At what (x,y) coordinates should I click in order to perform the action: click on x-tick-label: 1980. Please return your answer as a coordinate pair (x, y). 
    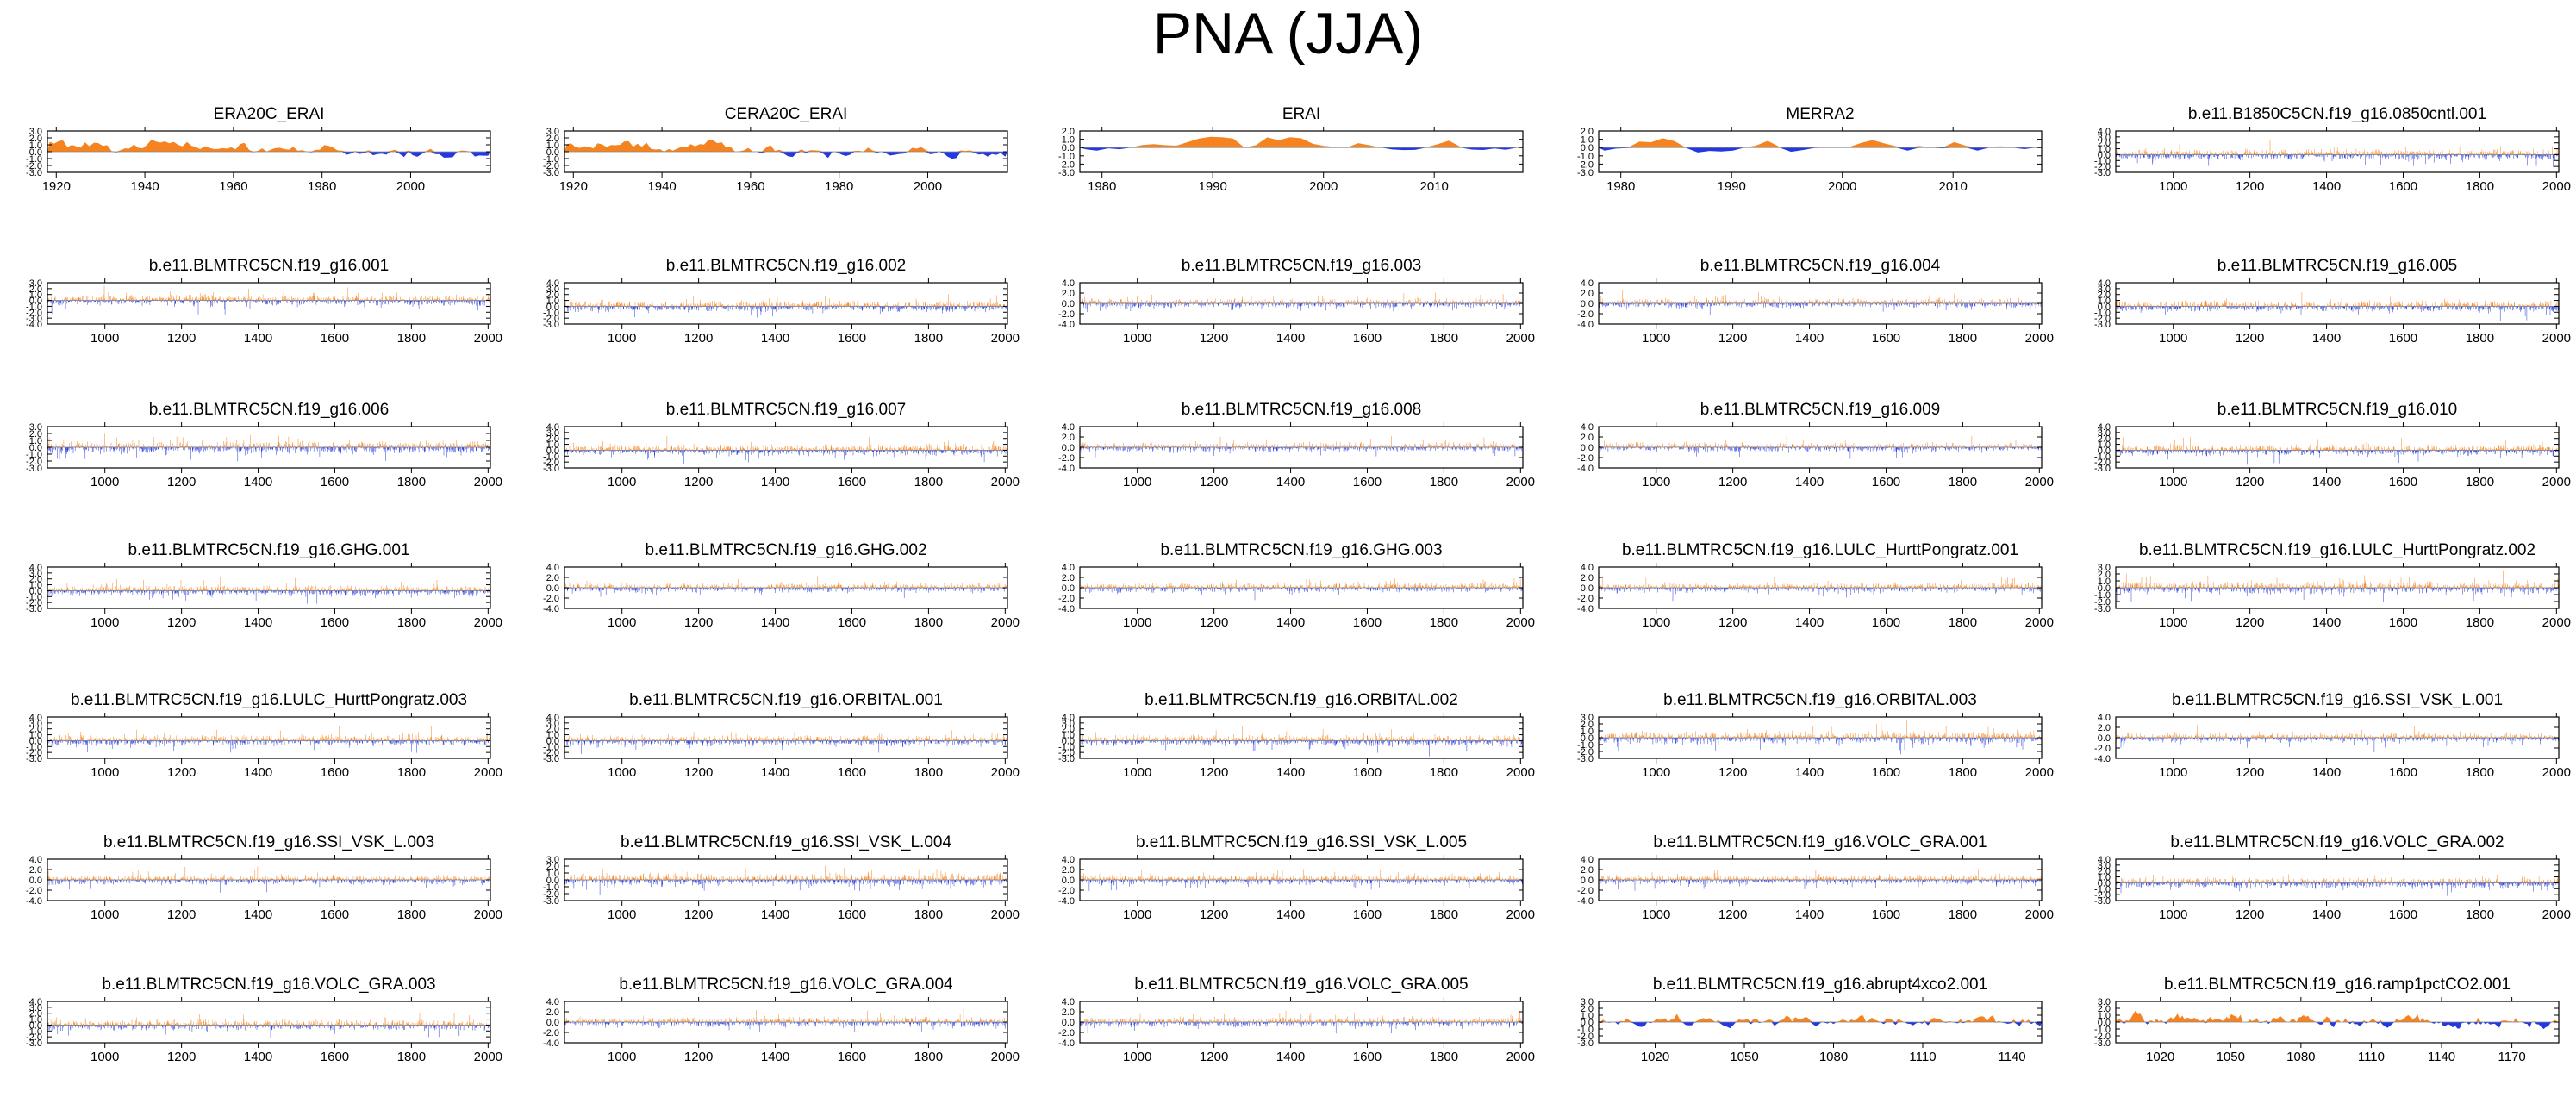
    Looking at the image, I should click on (839, 186).